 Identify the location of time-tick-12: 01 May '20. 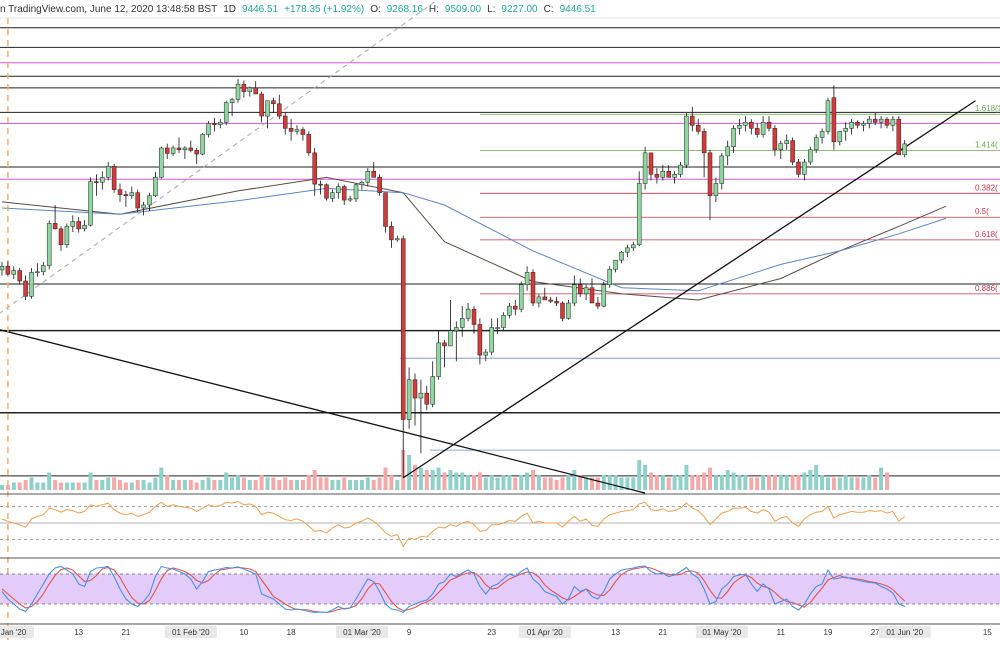
(721, 632).